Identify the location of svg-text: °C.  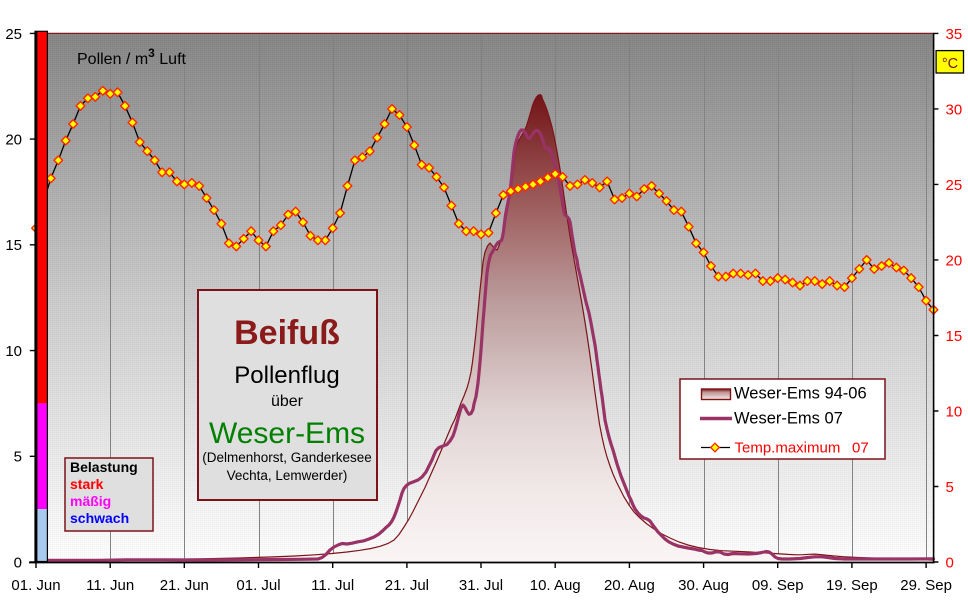
(950, 64).